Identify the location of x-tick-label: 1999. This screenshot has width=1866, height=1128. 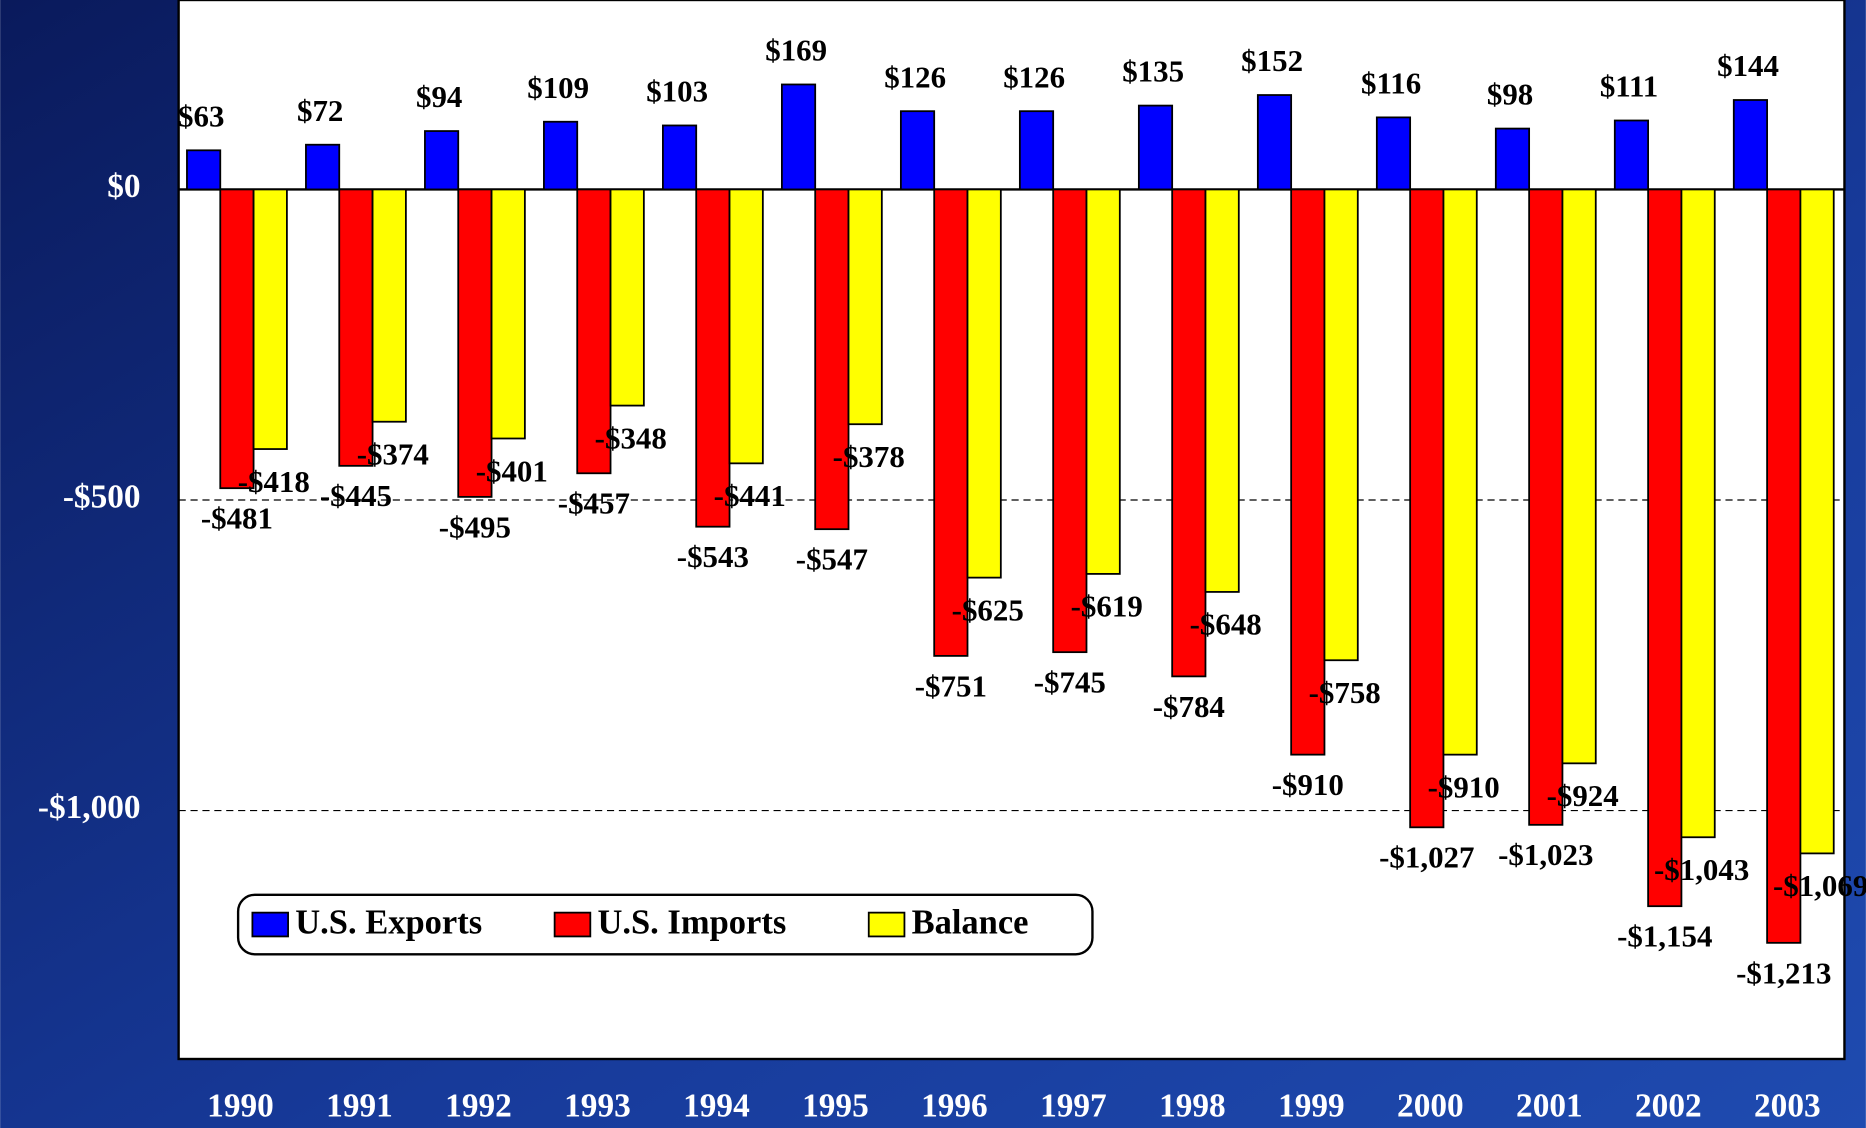
(1311, 1106).